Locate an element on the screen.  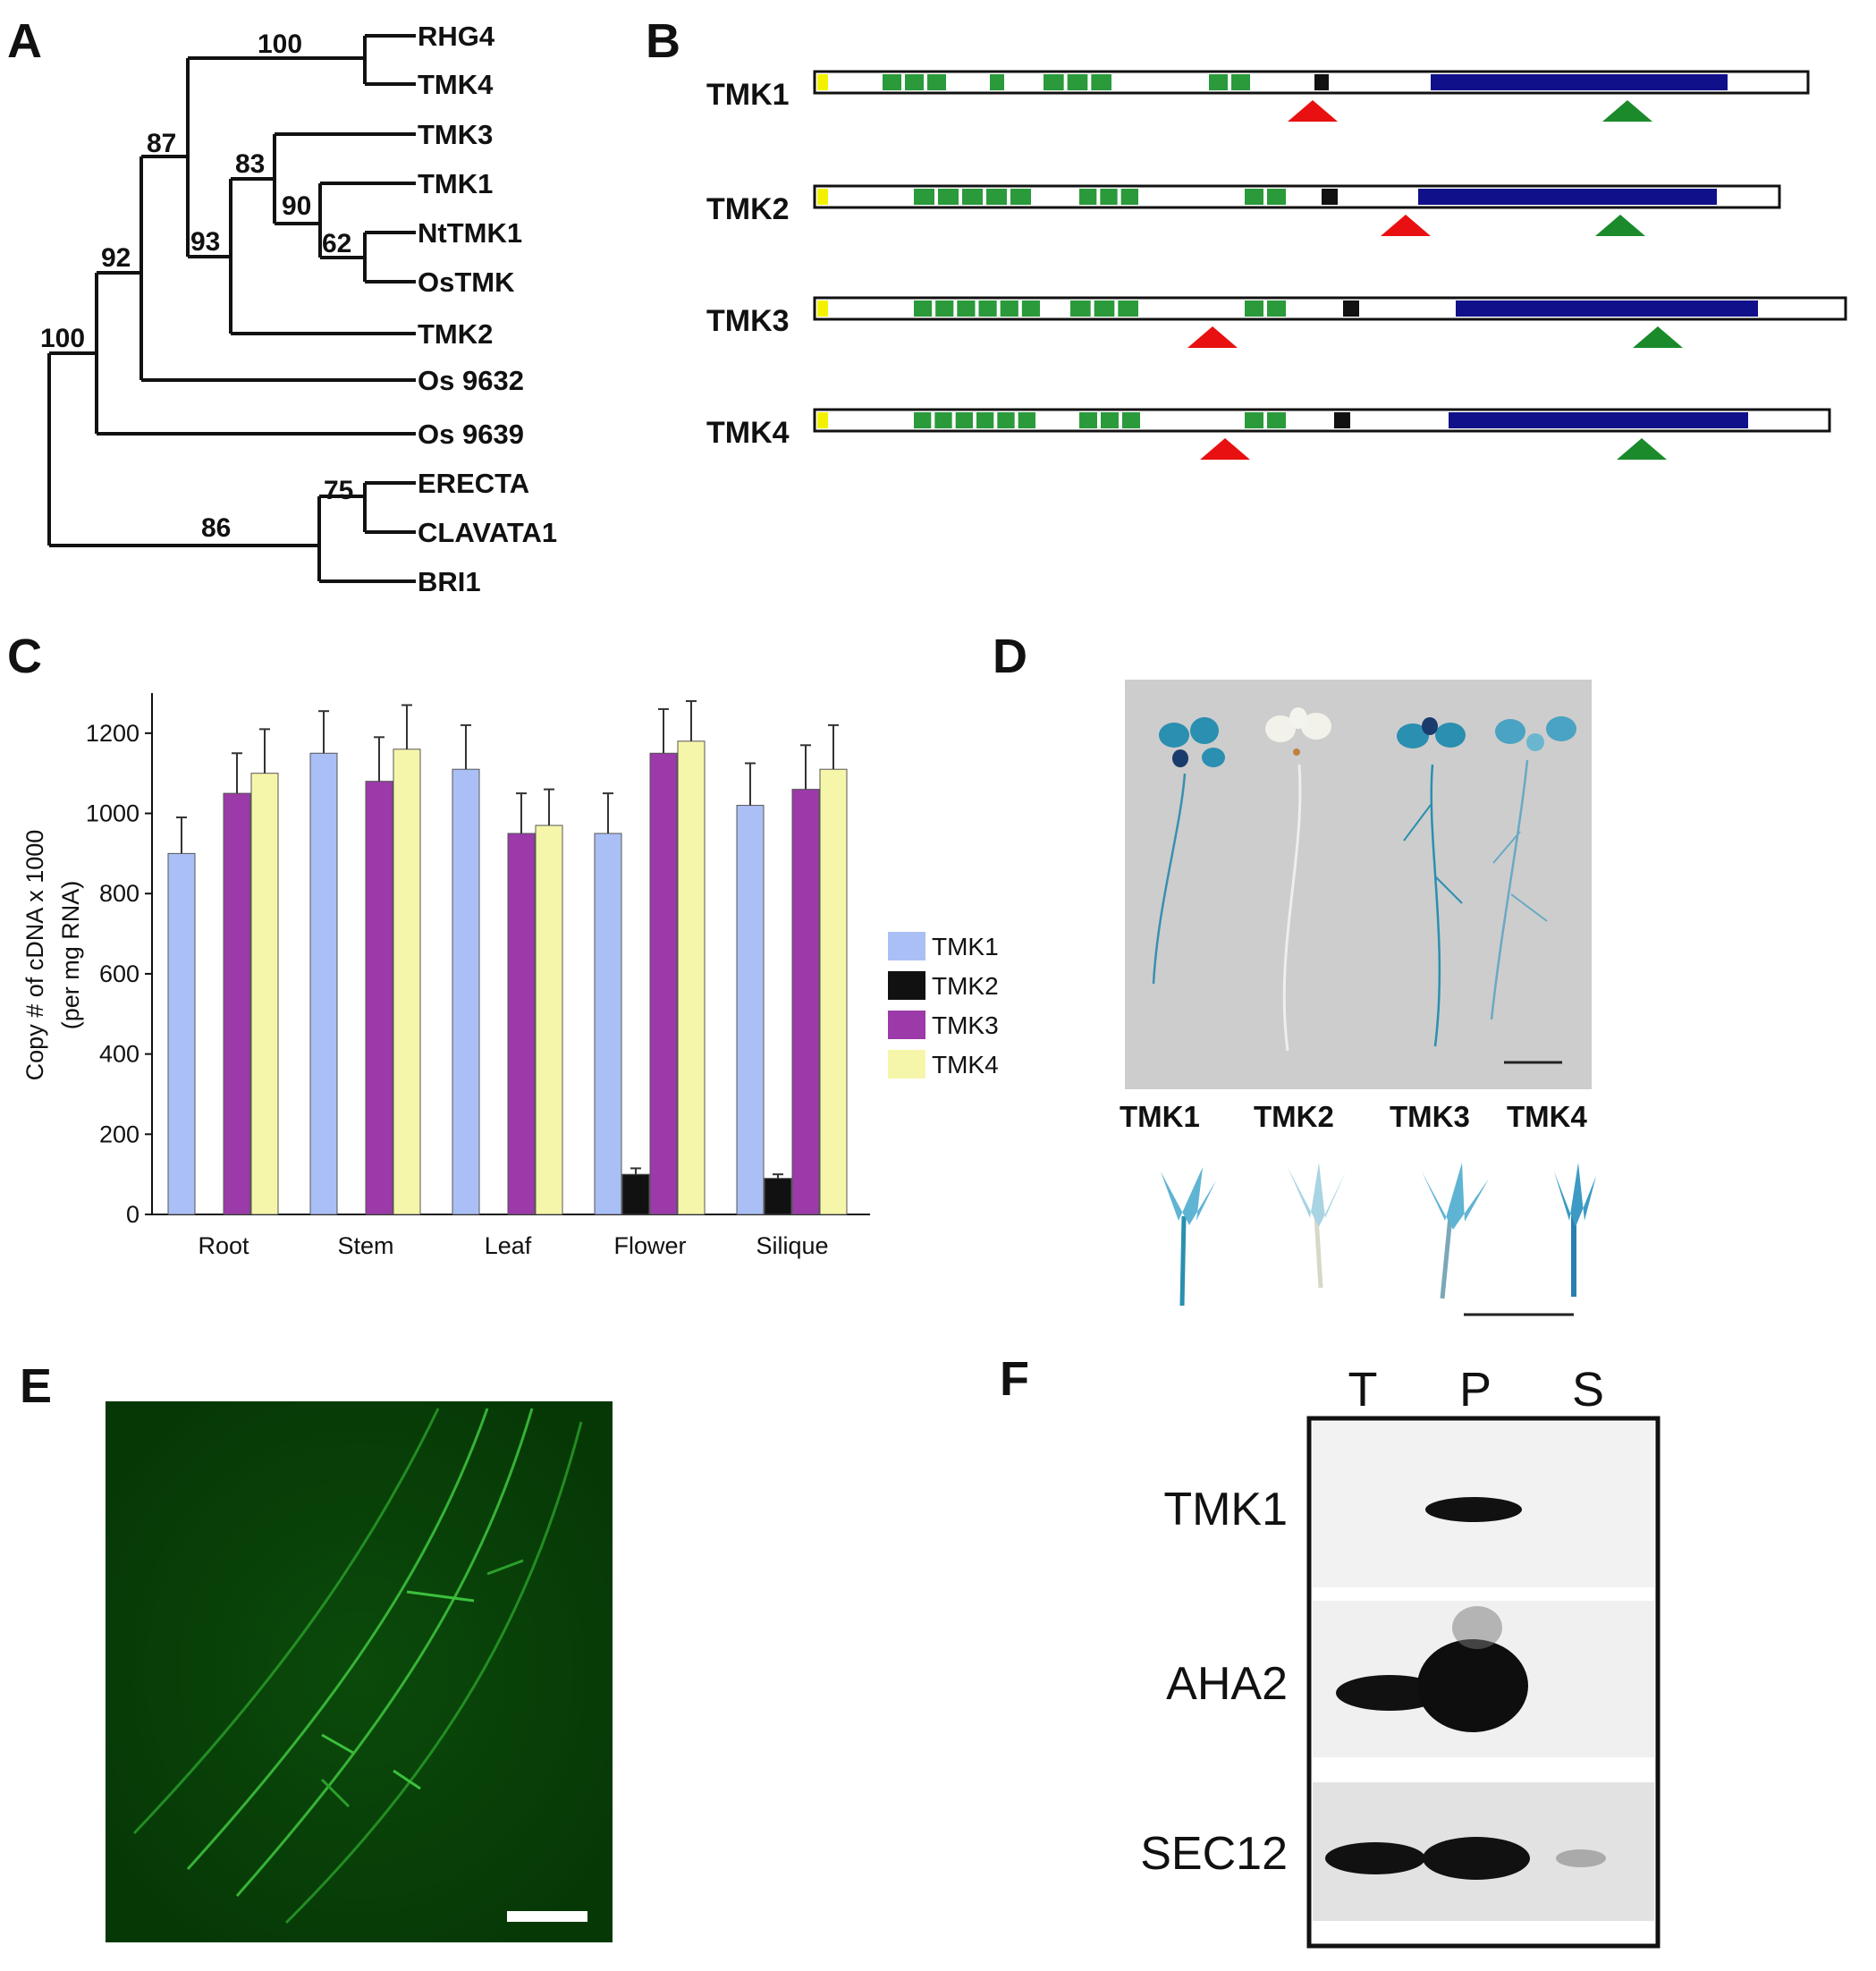
tree-leaf-label: TMK3 is located at coordinates (456, 134).